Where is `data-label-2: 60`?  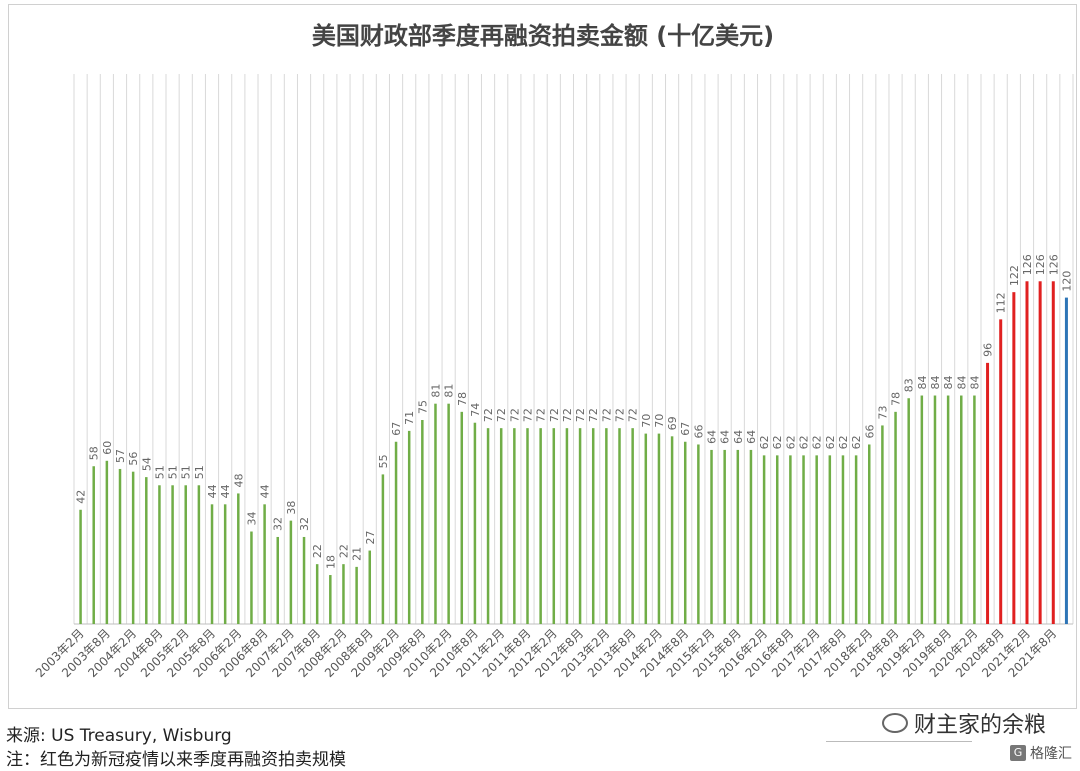 data-label-2: 60 is located at coordinates (107, 448).